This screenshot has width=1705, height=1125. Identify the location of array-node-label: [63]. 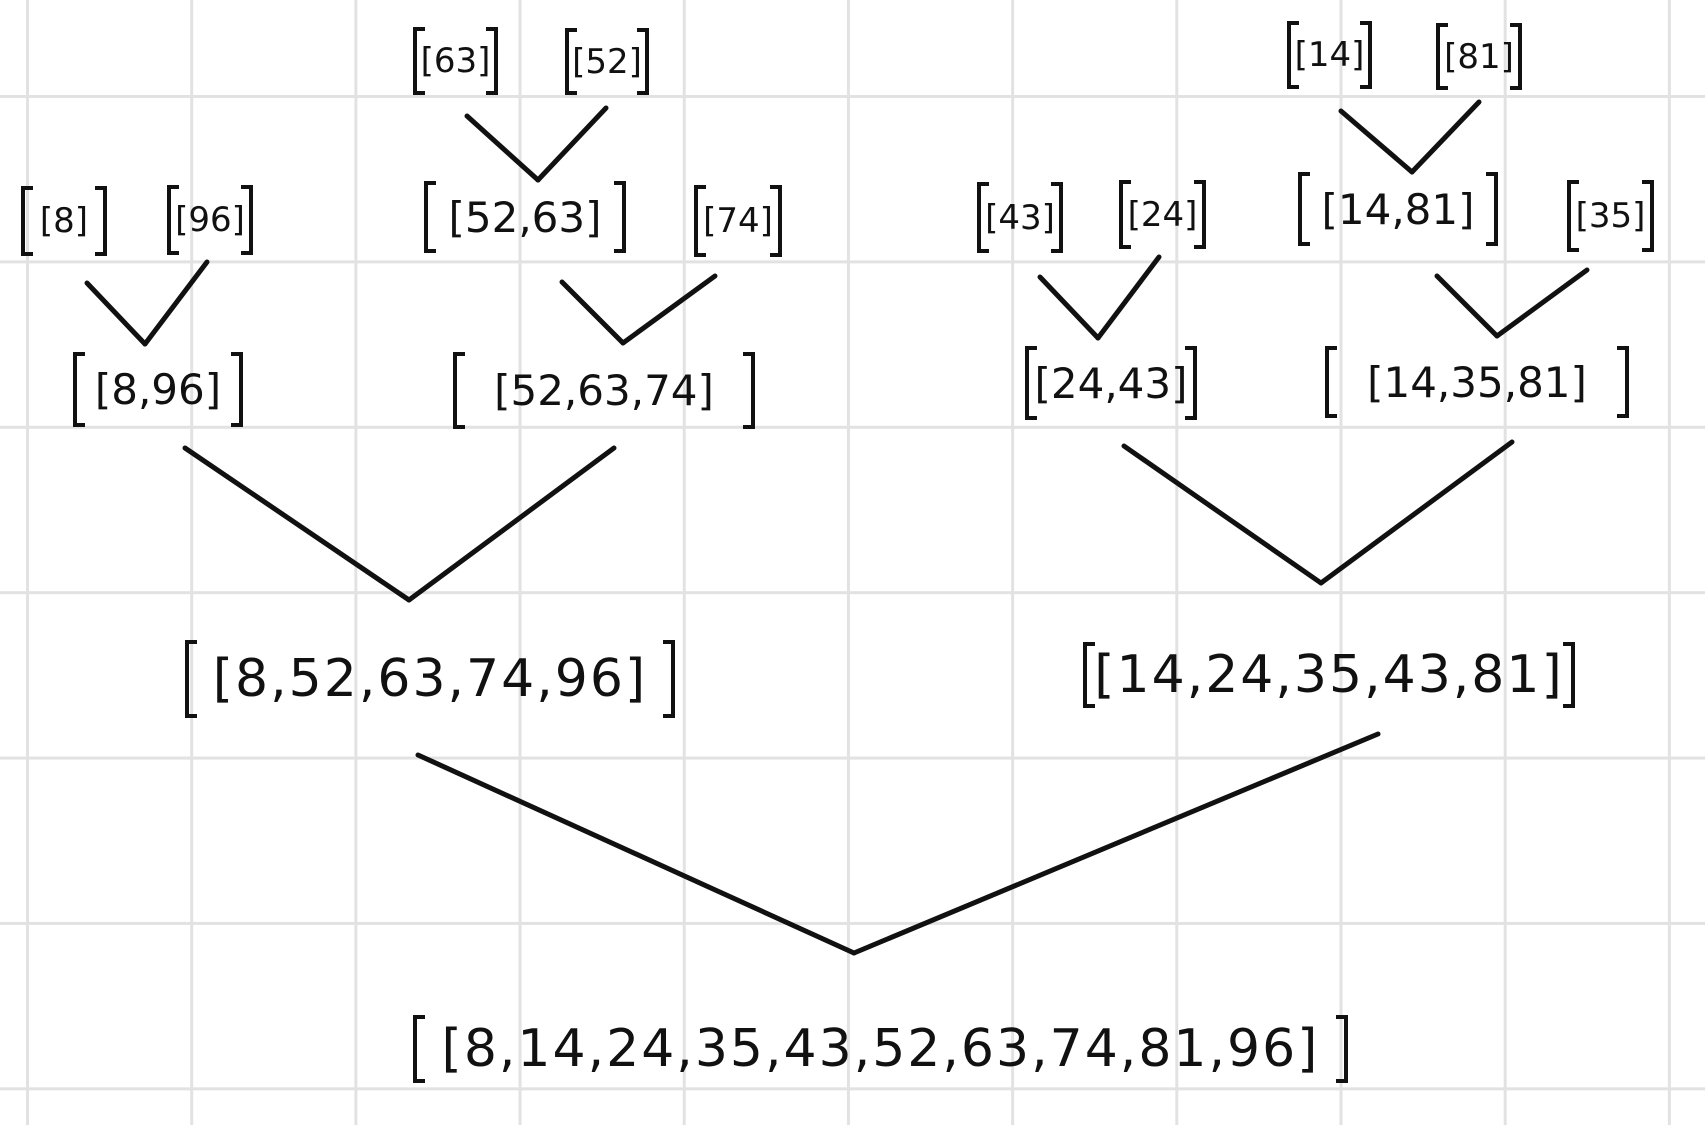
(455, 61).